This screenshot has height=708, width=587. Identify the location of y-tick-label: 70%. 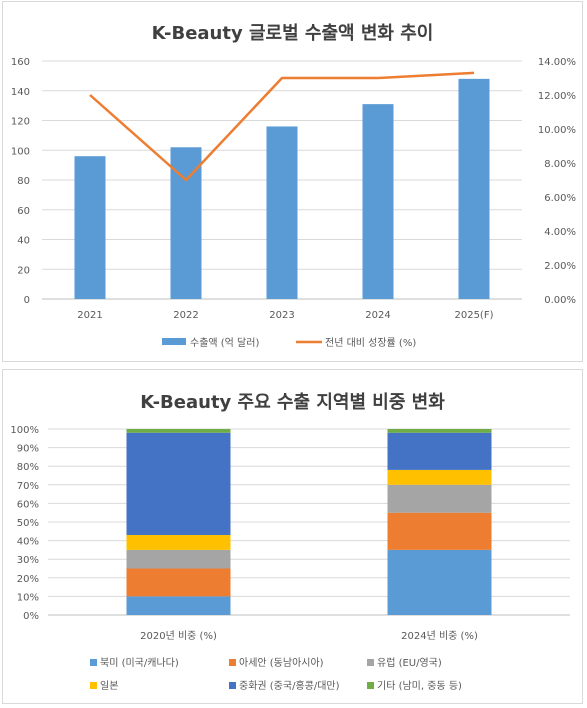
(28, 486).